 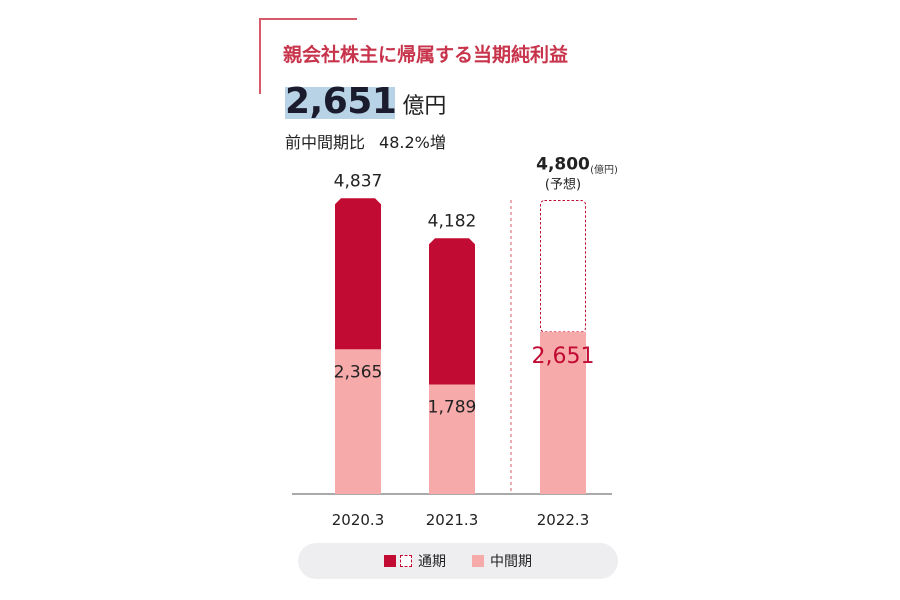 What do you see at coordinates (452, 520) in the screenshot?
I see `category-label-2021.3: 2021.3` at bounding box center [452, 520].